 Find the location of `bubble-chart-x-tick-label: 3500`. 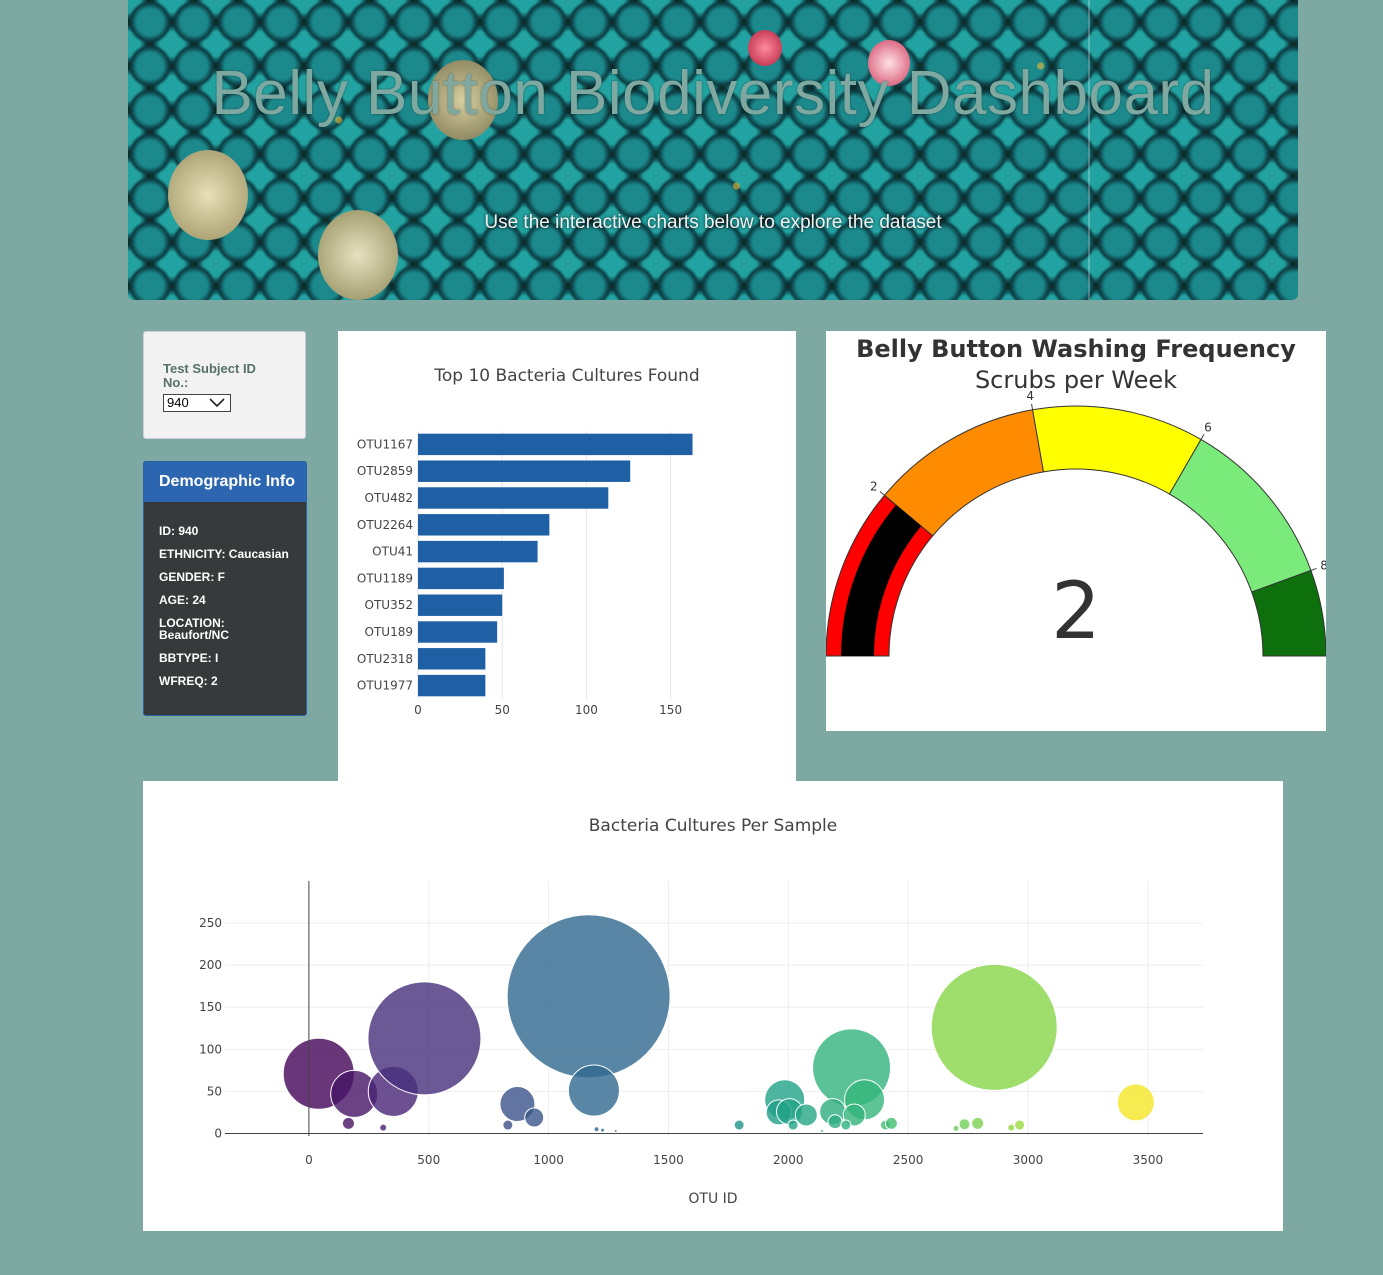

bubble-chart-x-tick-label: 3500 is located at coordinates (1148, 1160).